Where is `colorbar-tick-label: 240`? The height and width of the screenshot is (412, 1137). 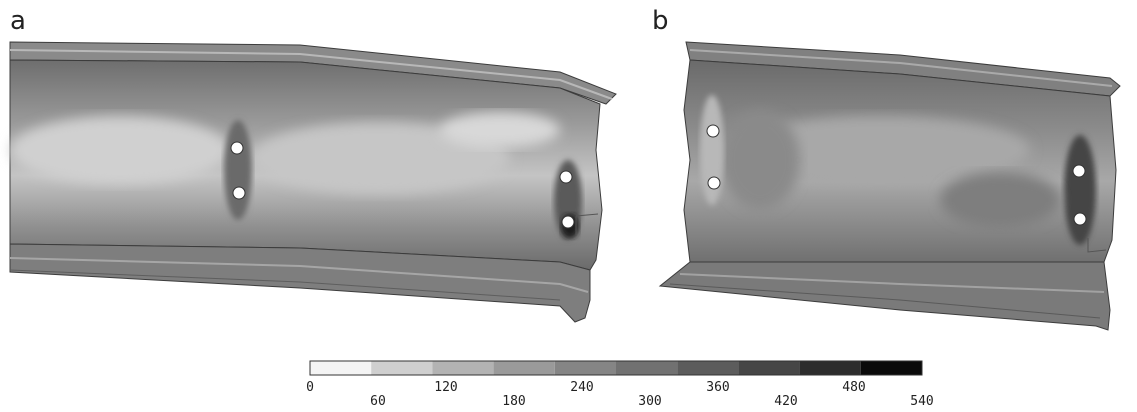 colorbar-tick-label: 240 is located at coordinates (582, 387).